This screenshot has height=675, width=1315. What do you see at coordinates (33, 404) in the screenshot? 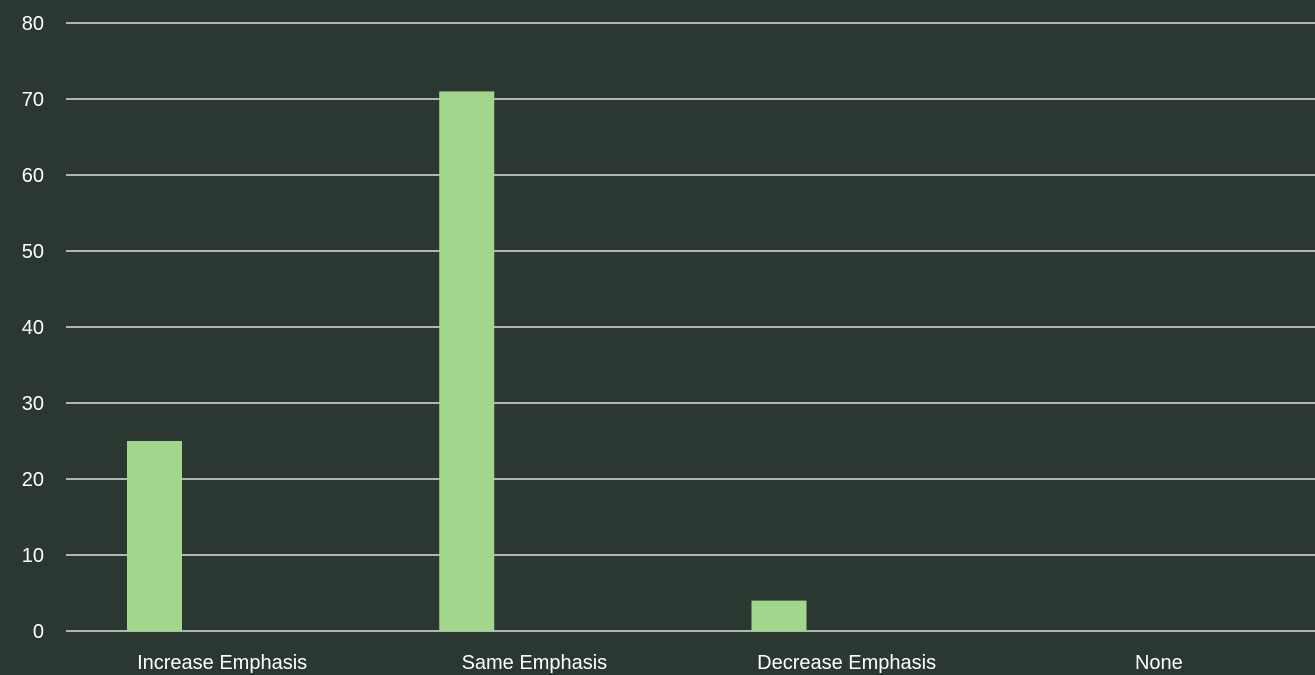
I see `y-tick-label: 30` at bounding box center [33, 404].